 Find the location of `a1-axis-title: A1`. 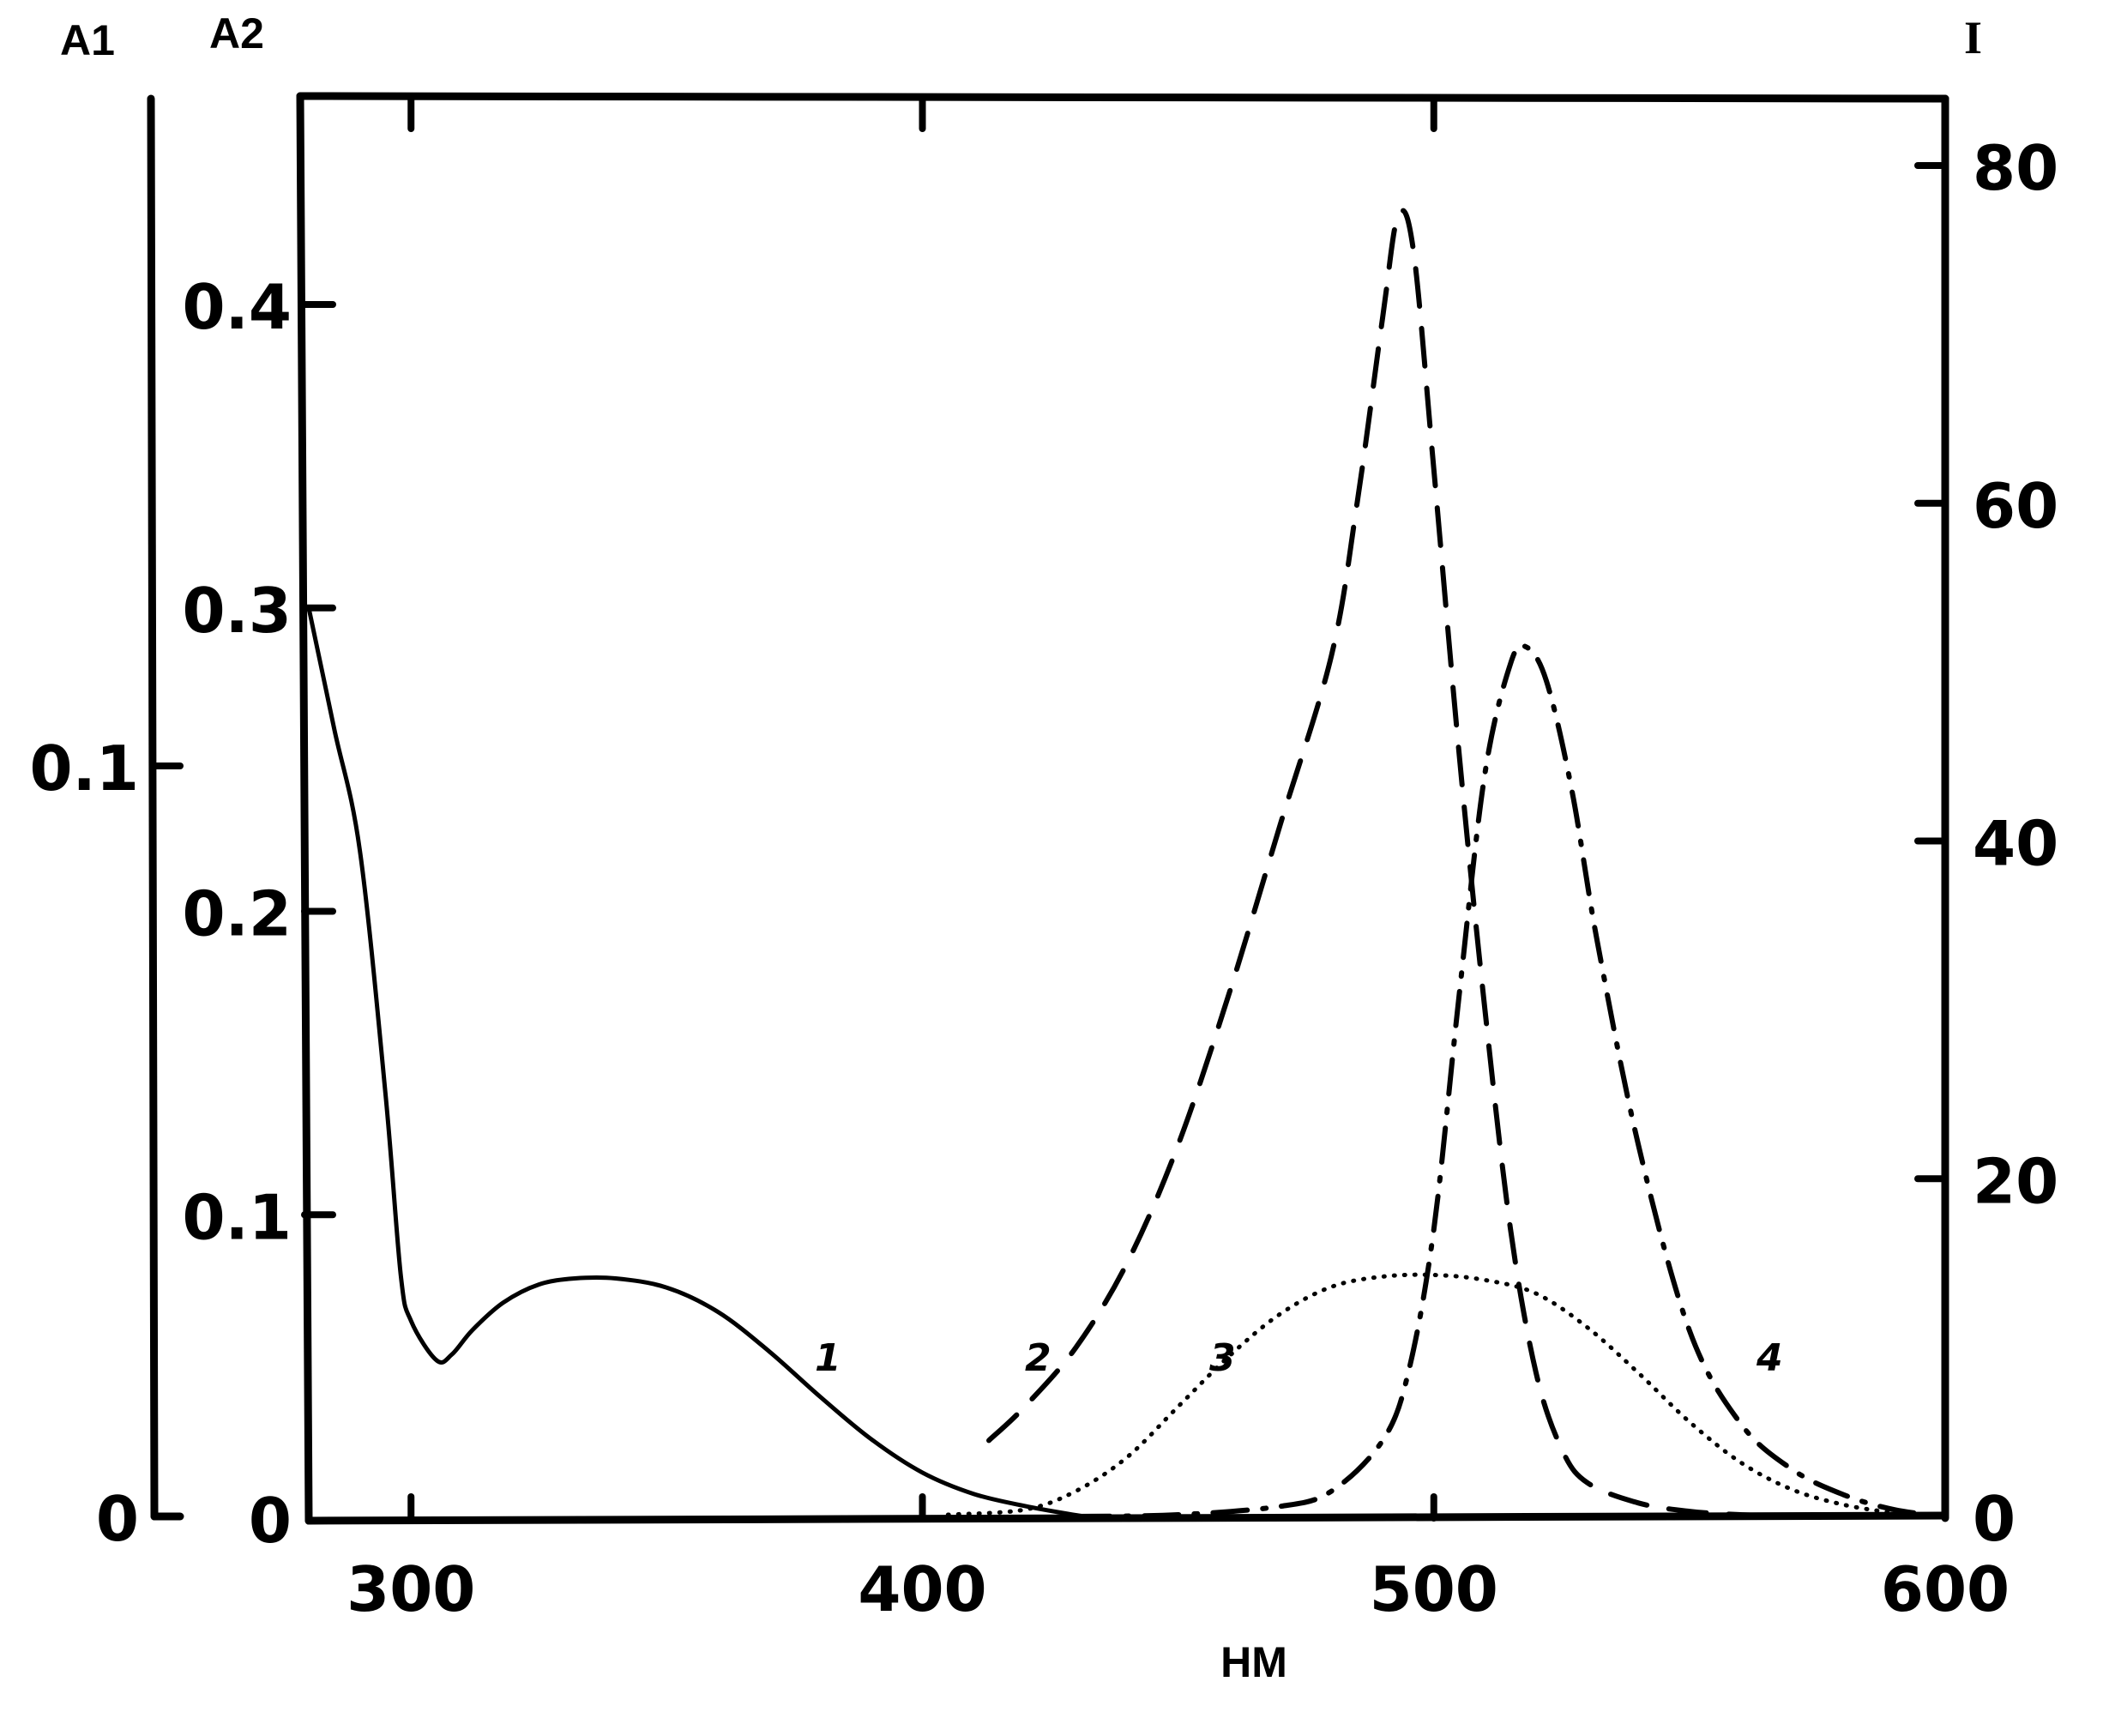

a1-axis-title: A1 is located at coordinates (87, 40).